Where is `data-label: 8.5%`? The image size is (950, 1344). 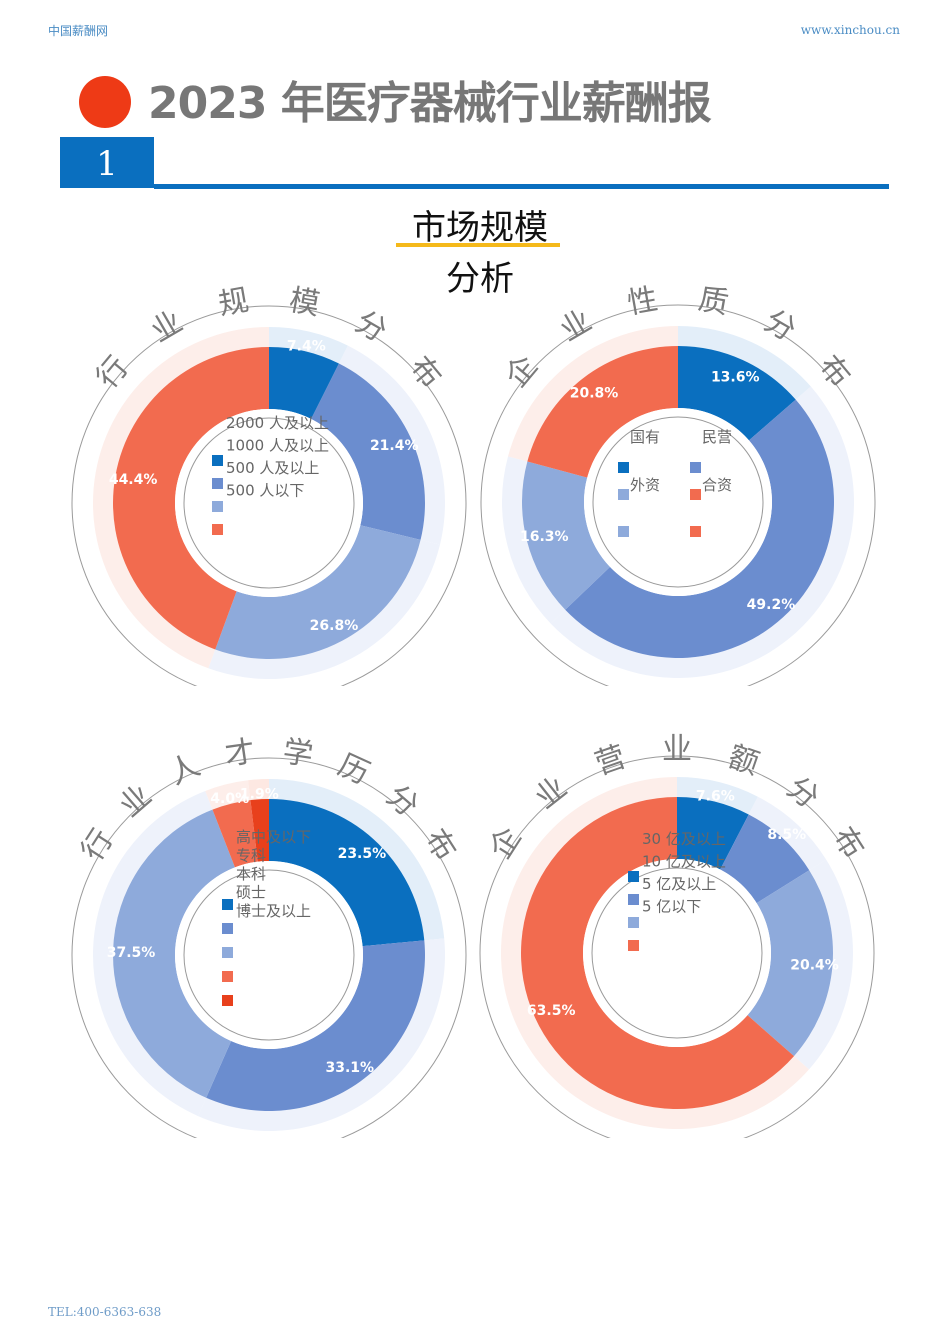 data-label: 8.5% is located at coordinates (786, 835).